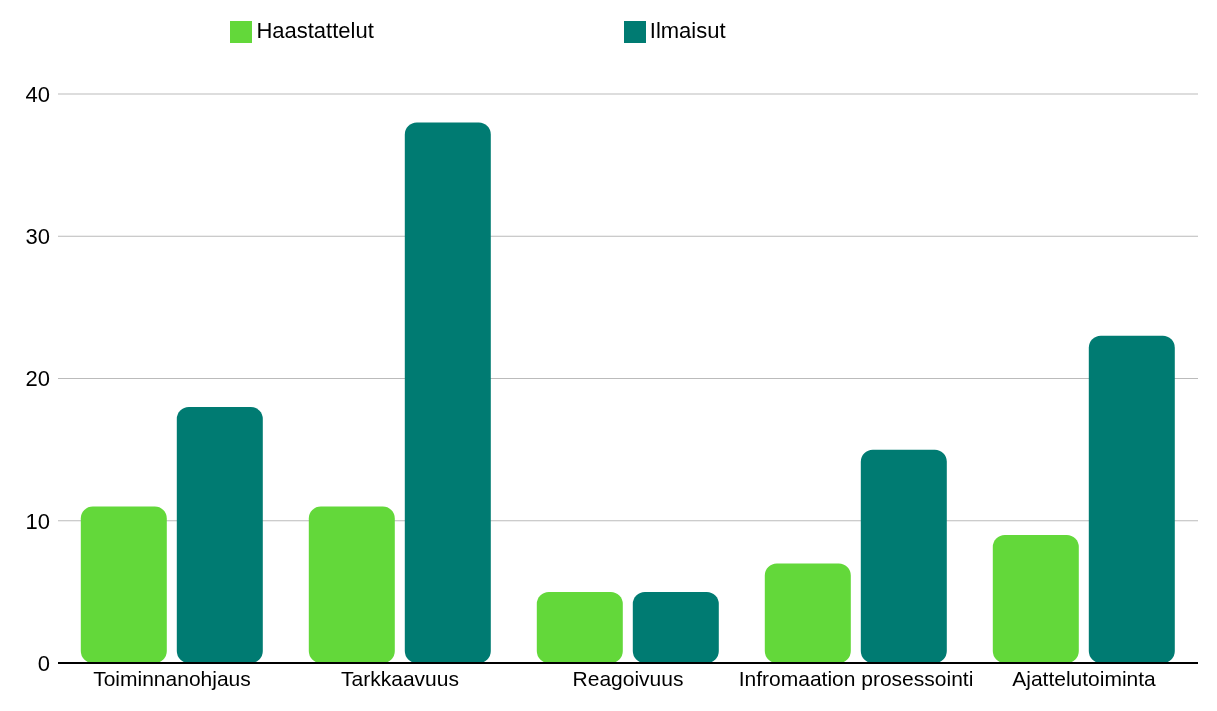 The width and height of the screenshot is (1217, 711). What do you see at coordinates (687, 30) in the screenshot?
I see `legend-label: Ilmaisut` at bounding box center [687, 30].